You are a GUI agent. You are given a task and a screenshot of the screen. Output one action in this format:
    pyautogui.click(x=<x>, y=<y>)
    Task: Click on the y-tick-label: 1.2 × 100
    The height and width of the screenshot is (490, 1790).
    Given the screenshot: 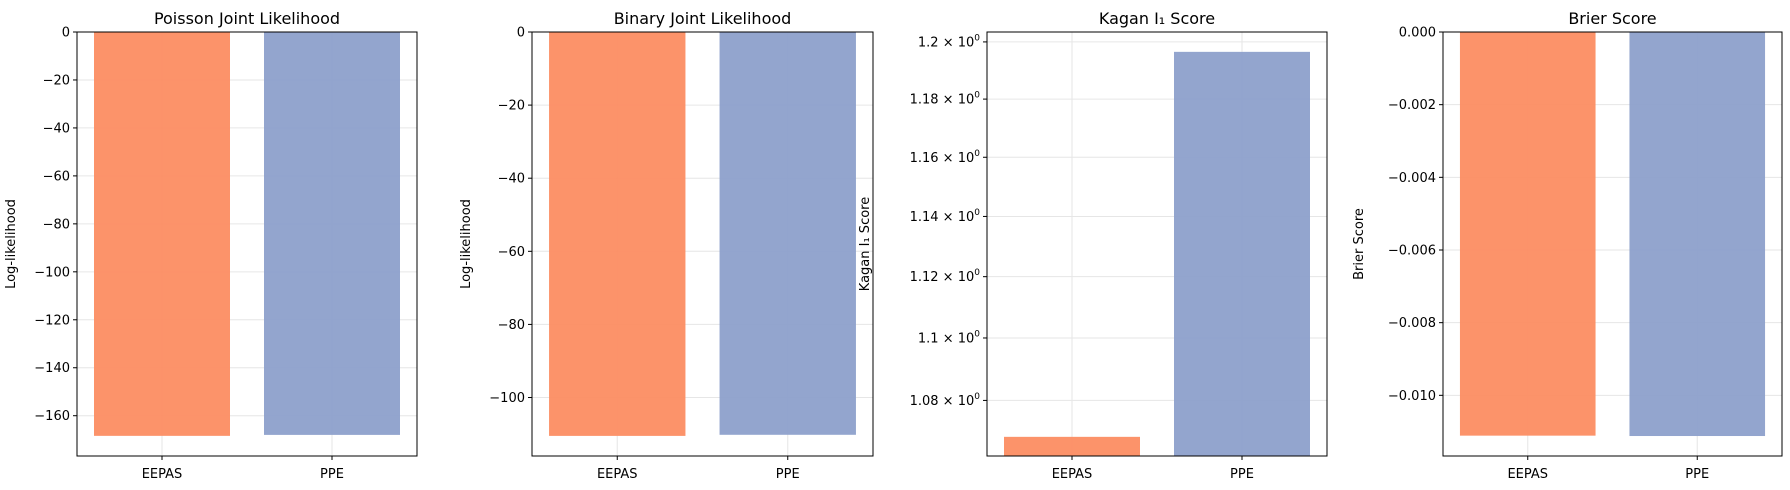 What is the action you would take?
    pyautogui.click(x=949, y=41)
    